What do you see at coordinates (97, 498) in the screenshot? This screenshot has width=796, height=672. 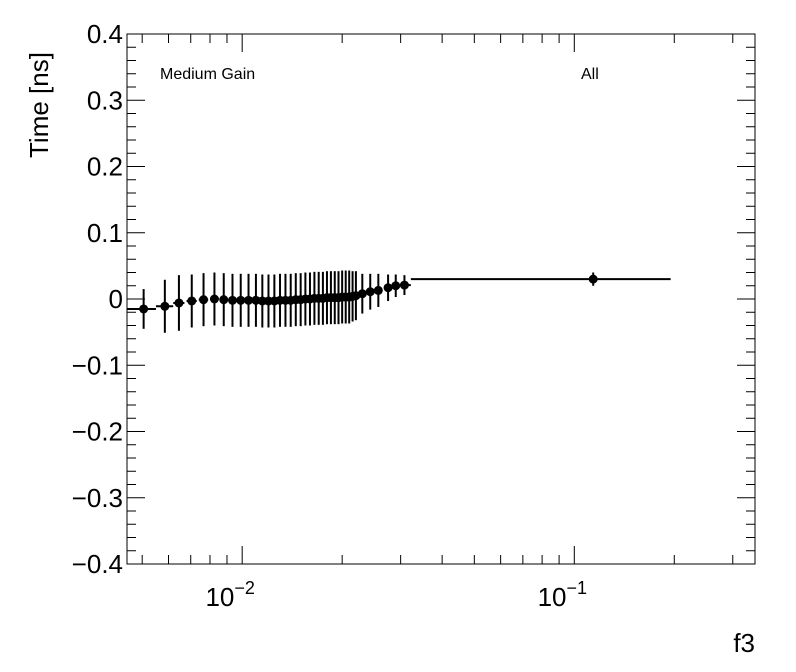 I see `y-tick-label: −0.3` at bounding box center [97, 498].